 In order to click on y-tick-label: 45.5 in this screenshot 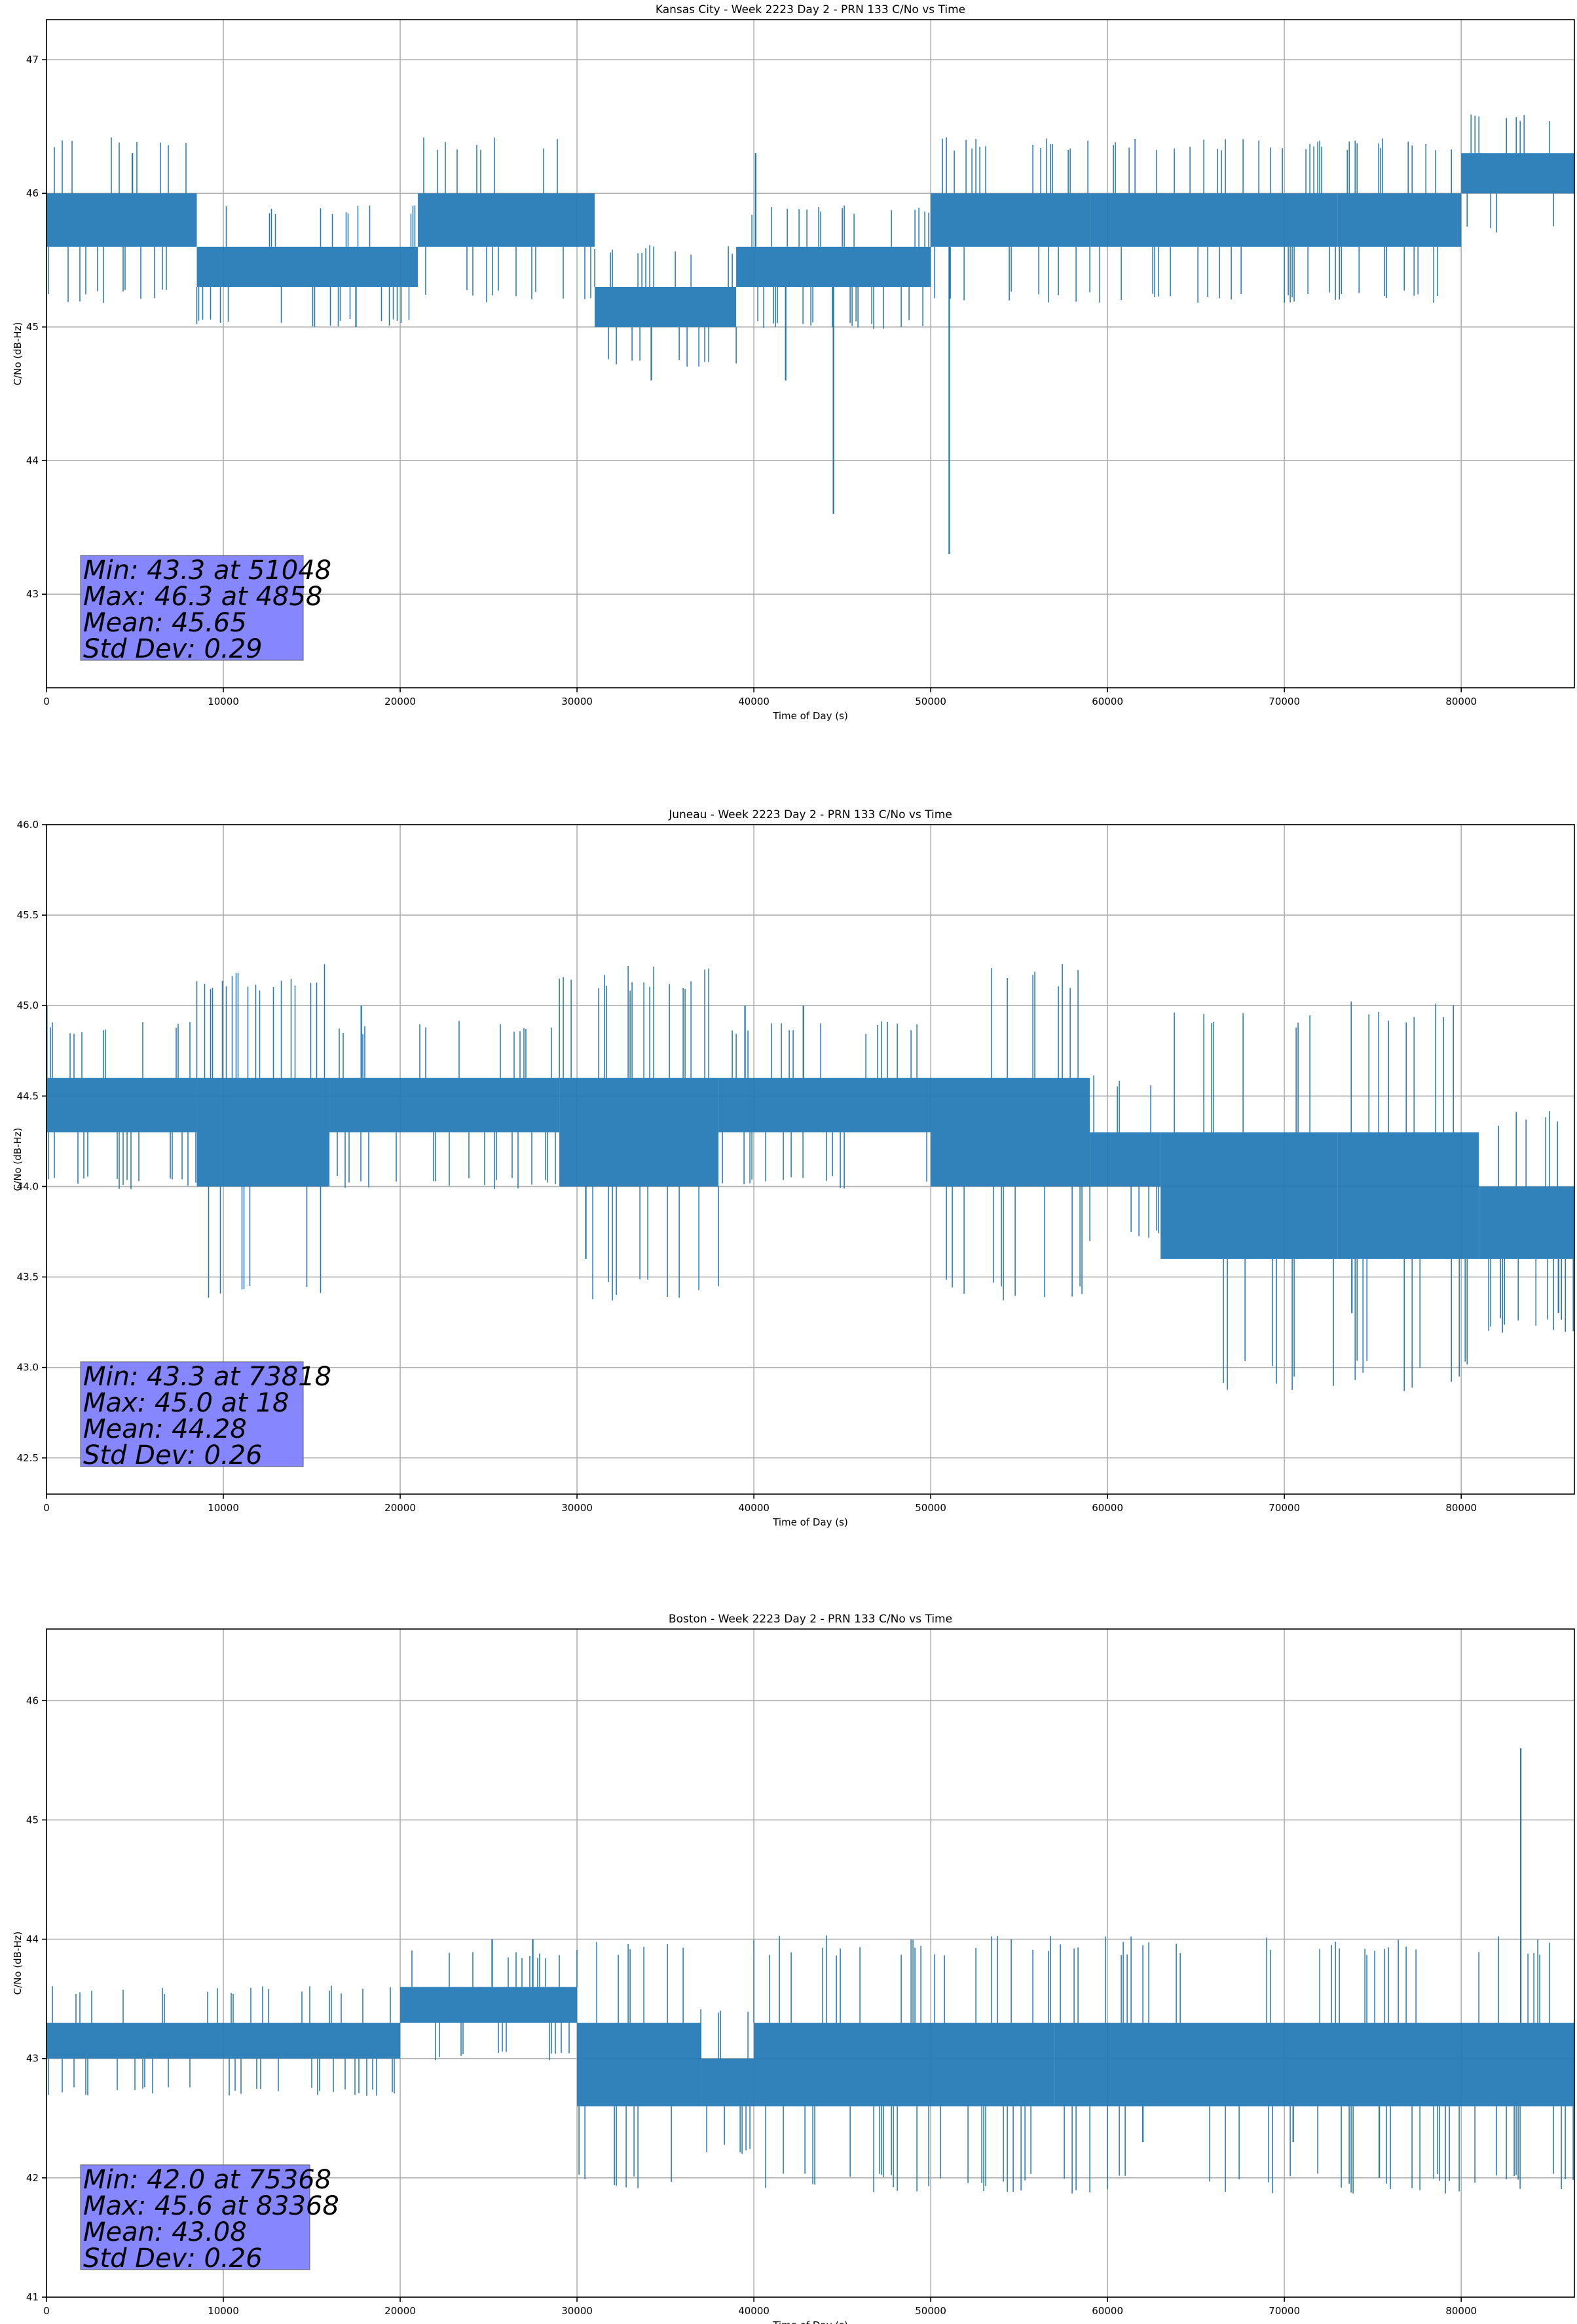, I will do `click(28, 915)`.